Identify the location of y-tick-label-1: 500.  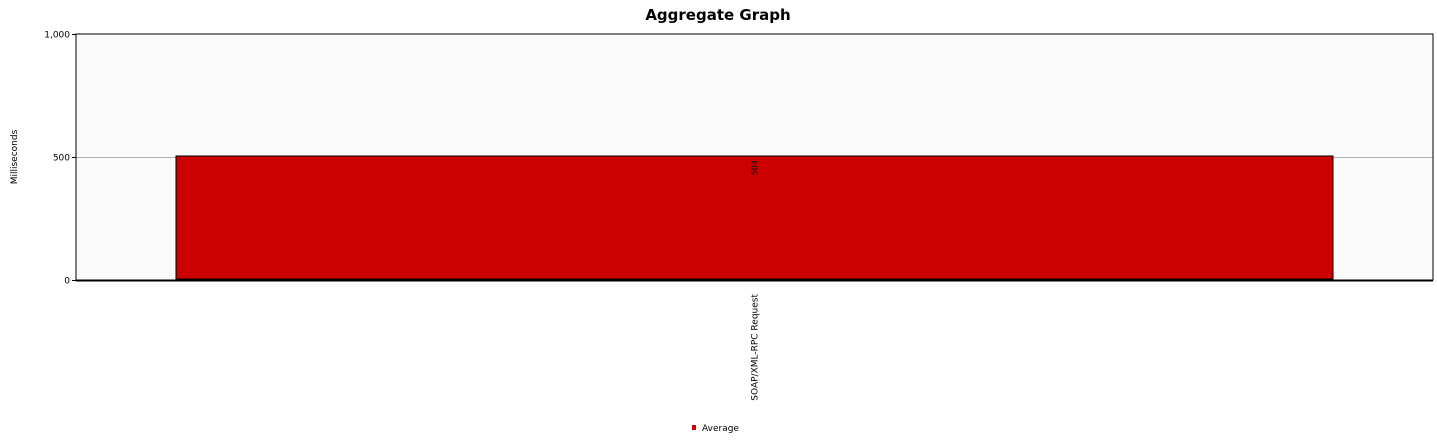
(61, 159).